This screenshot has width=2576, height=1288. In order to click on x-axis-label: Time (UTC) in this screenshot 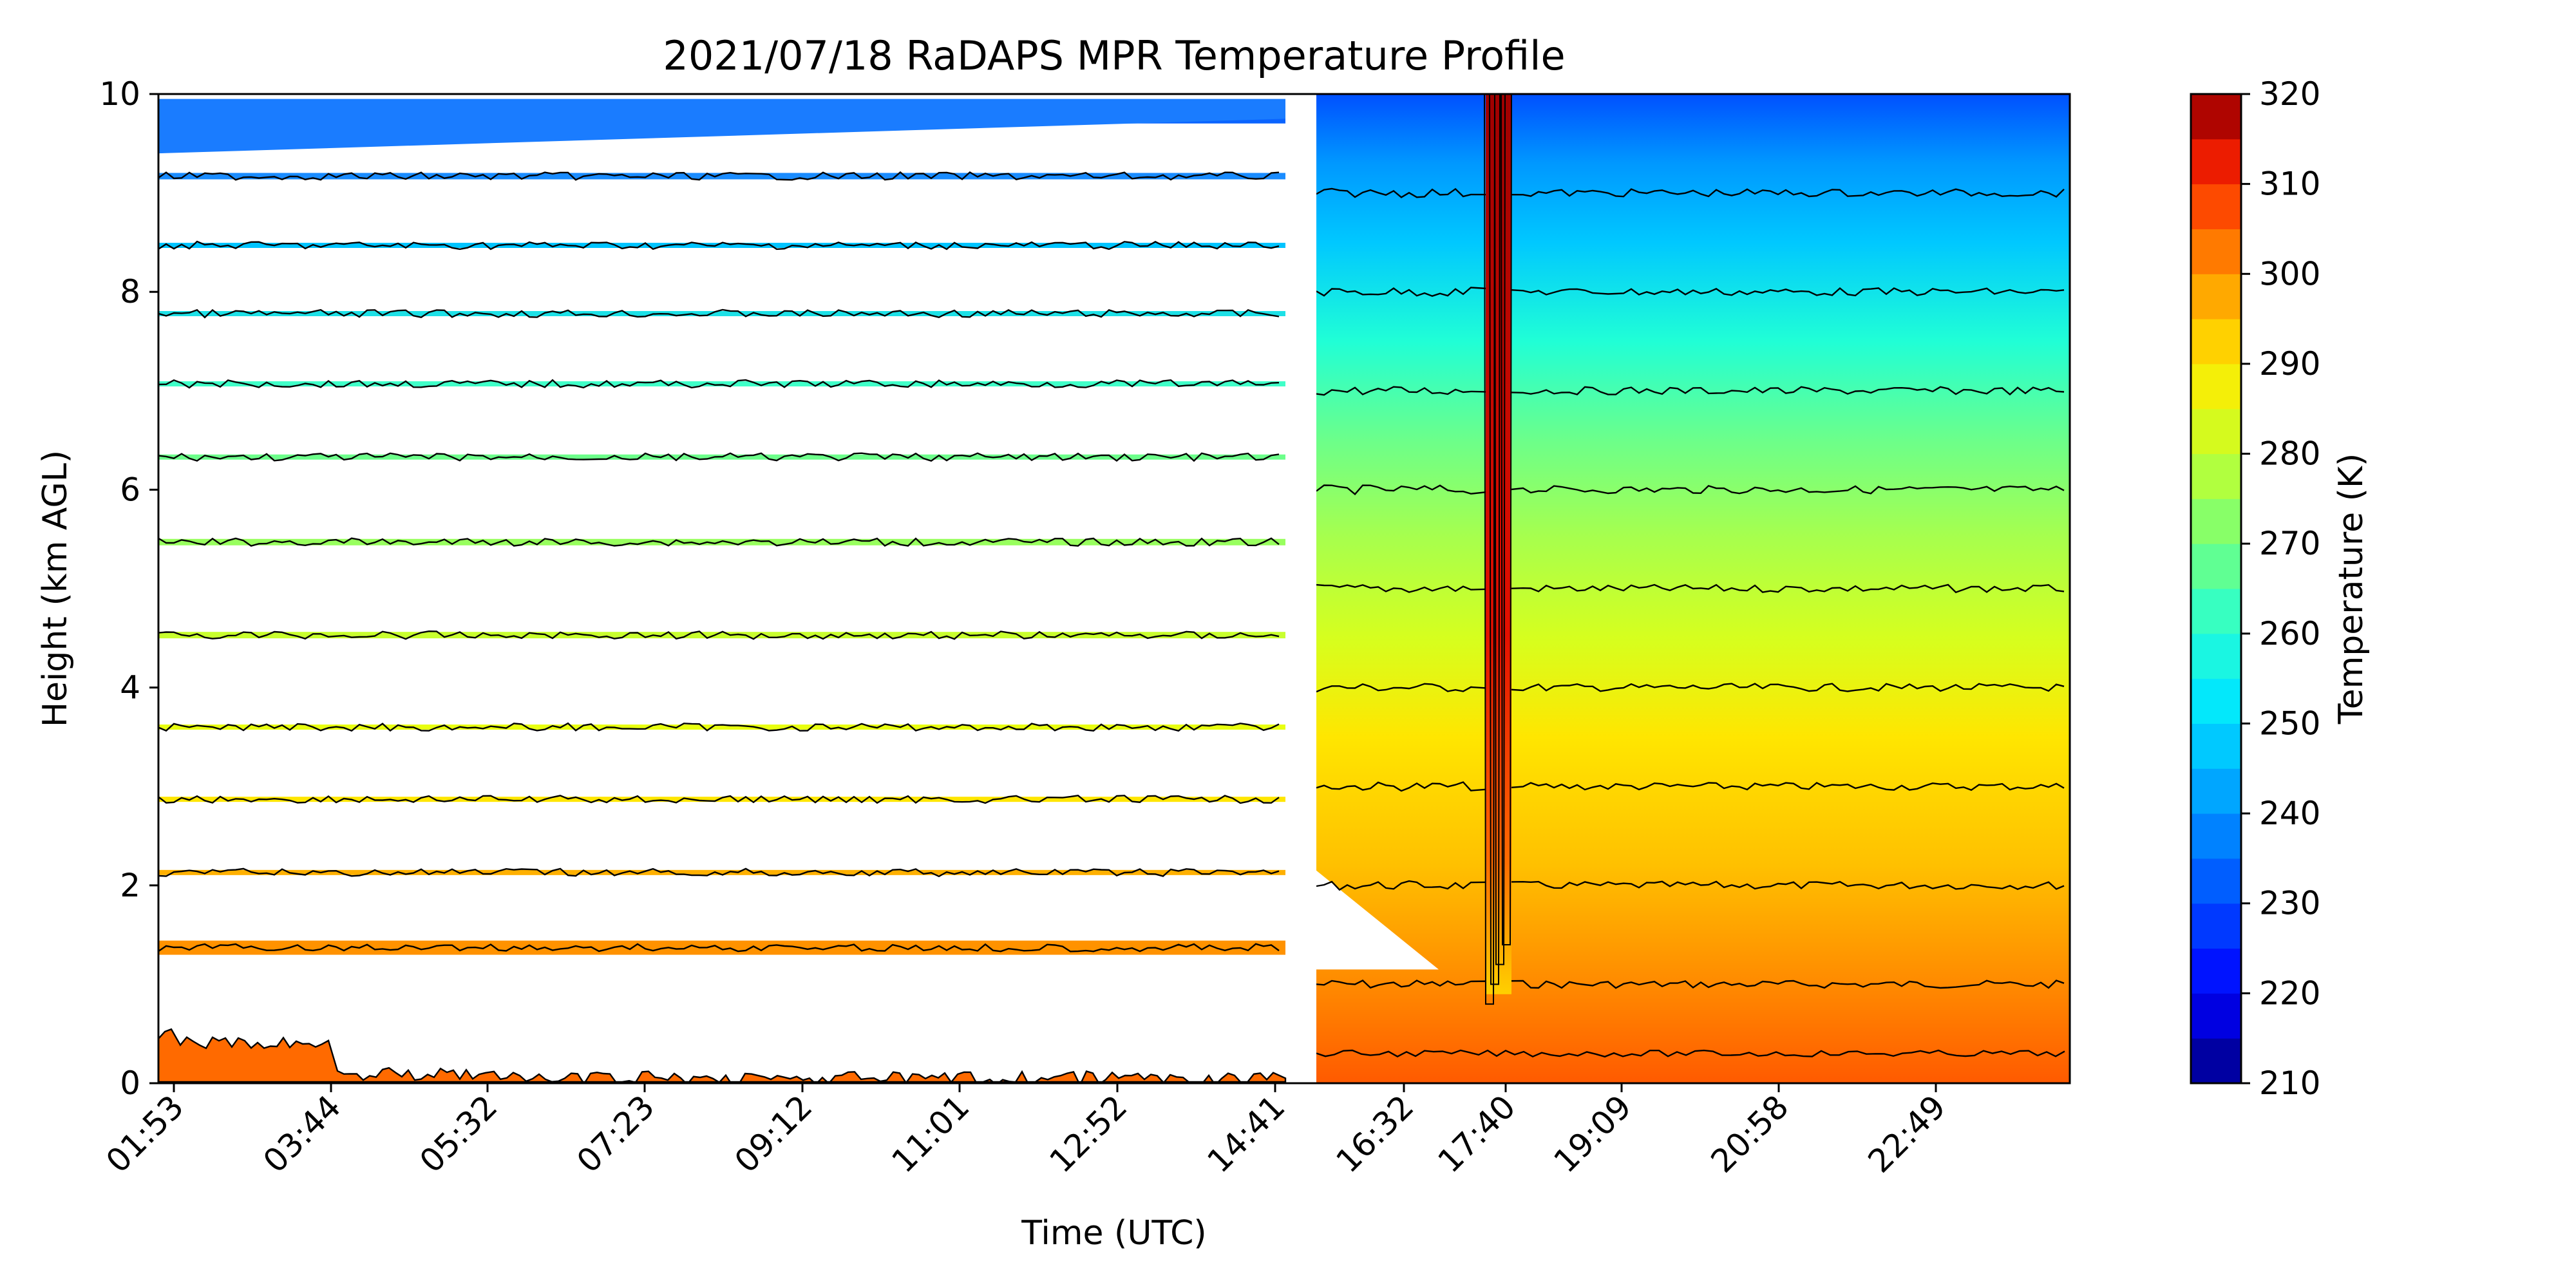, I will do `click(1113, 1233)`.